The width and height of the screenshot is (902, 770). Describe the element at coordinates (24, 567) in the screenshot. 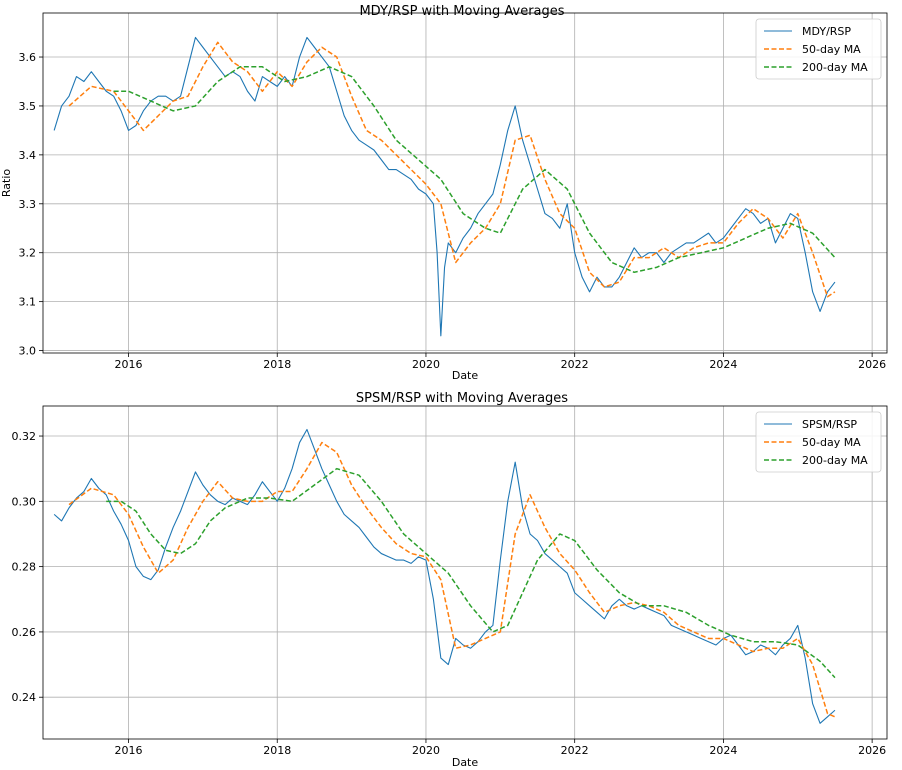

I see `y-tick-label: 0.28` at that location.